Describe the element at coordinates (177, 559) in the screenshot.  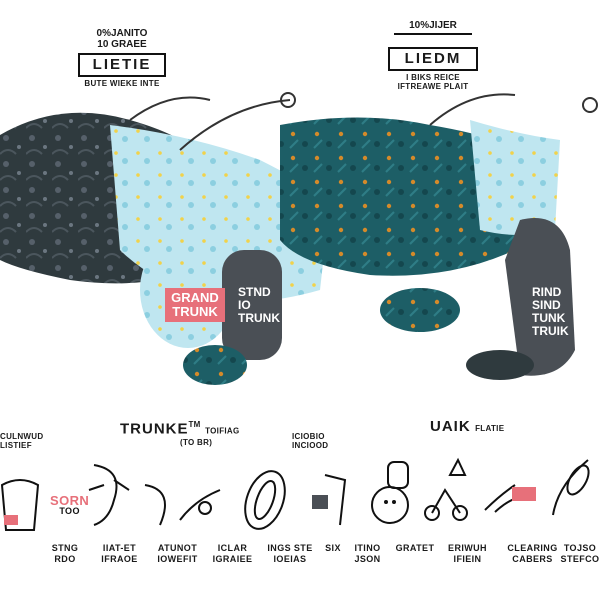
I see `caption-2-2: IOWEFIT` at that location.